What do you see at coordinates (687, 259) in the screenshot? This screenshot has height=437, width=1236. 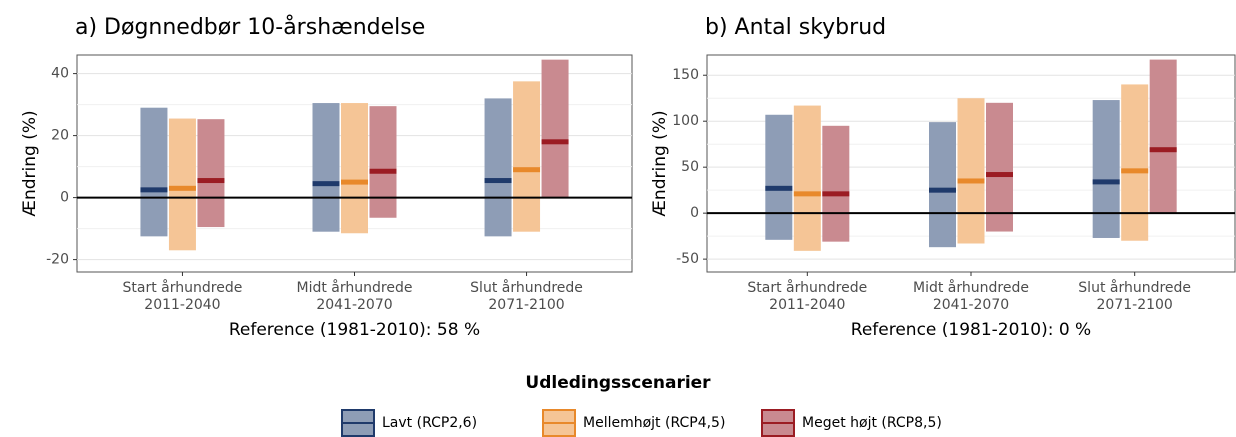 I see `y-tick-label: -50` at bounding box center [687, 259].